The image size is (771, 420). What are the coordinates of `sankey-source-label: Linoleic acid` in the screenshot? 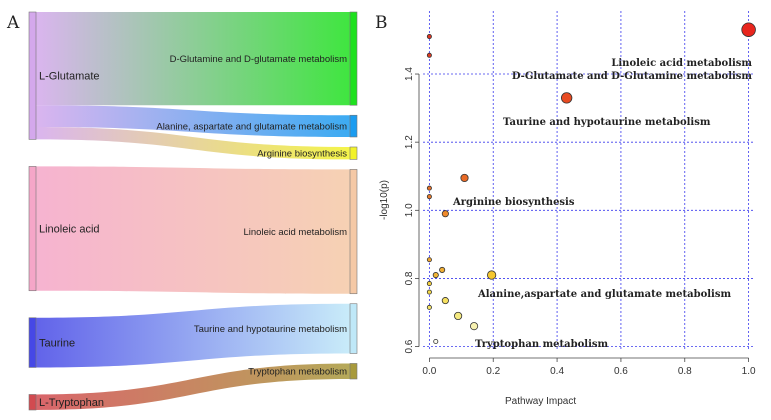 It's located at (69, 230).